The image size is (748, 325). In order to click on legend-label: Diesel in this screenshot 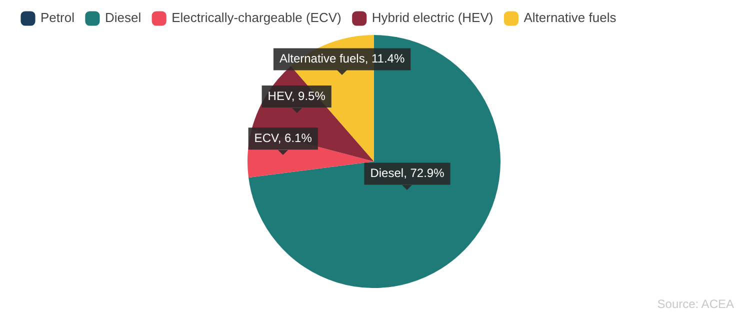, I will do `click(123, 18)`.